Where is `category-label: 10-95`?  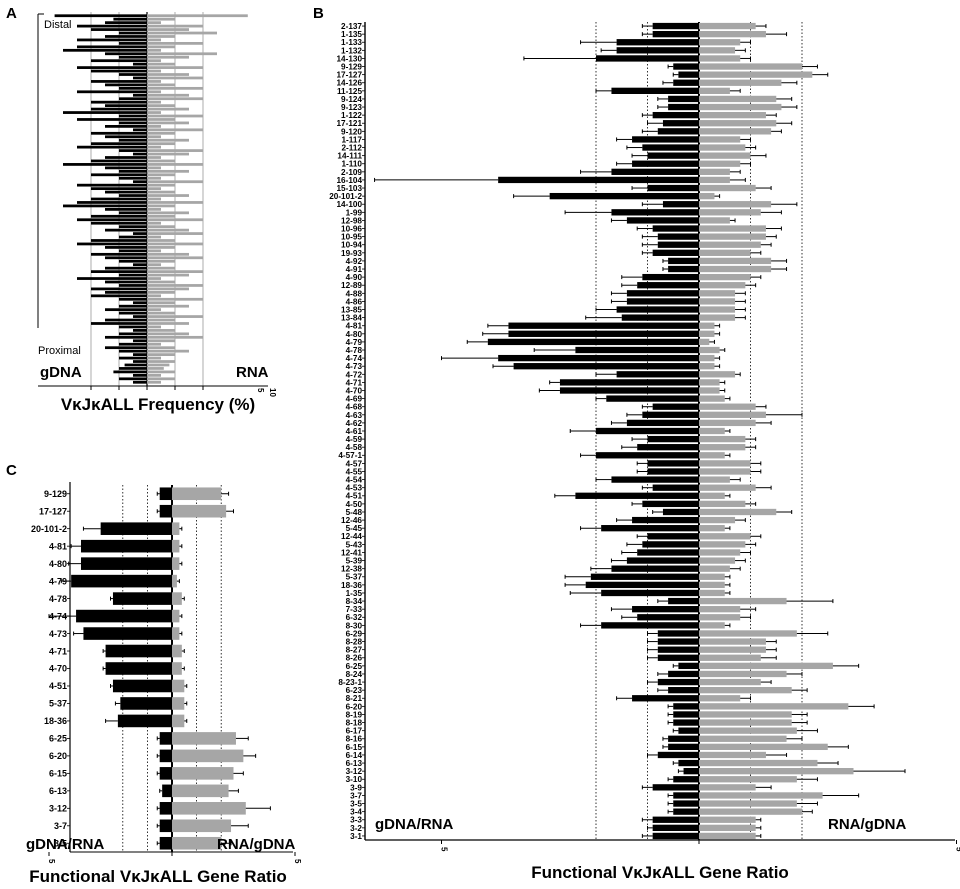
category-label: 10-95 is located at coordinates (351, 237).